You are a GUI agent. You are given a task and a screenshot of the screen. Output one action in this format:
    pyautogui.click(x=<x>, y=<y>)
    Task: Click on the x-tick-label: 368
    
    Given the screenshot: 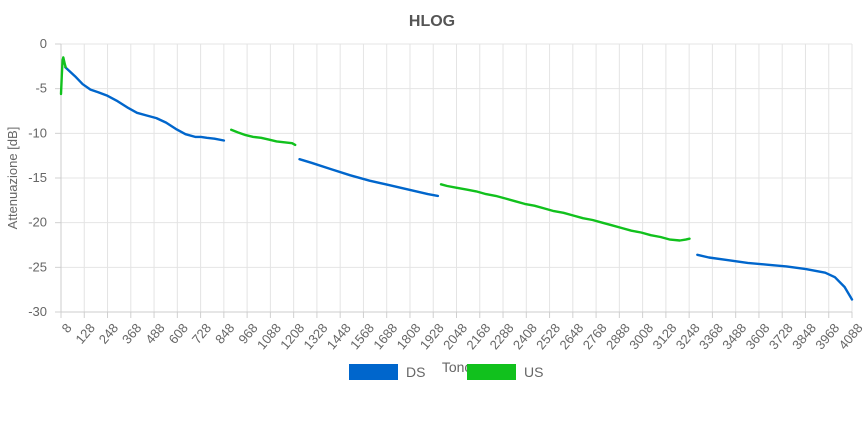 What is the action you would take?
    pyautogui.click(x=131, y=333)
    